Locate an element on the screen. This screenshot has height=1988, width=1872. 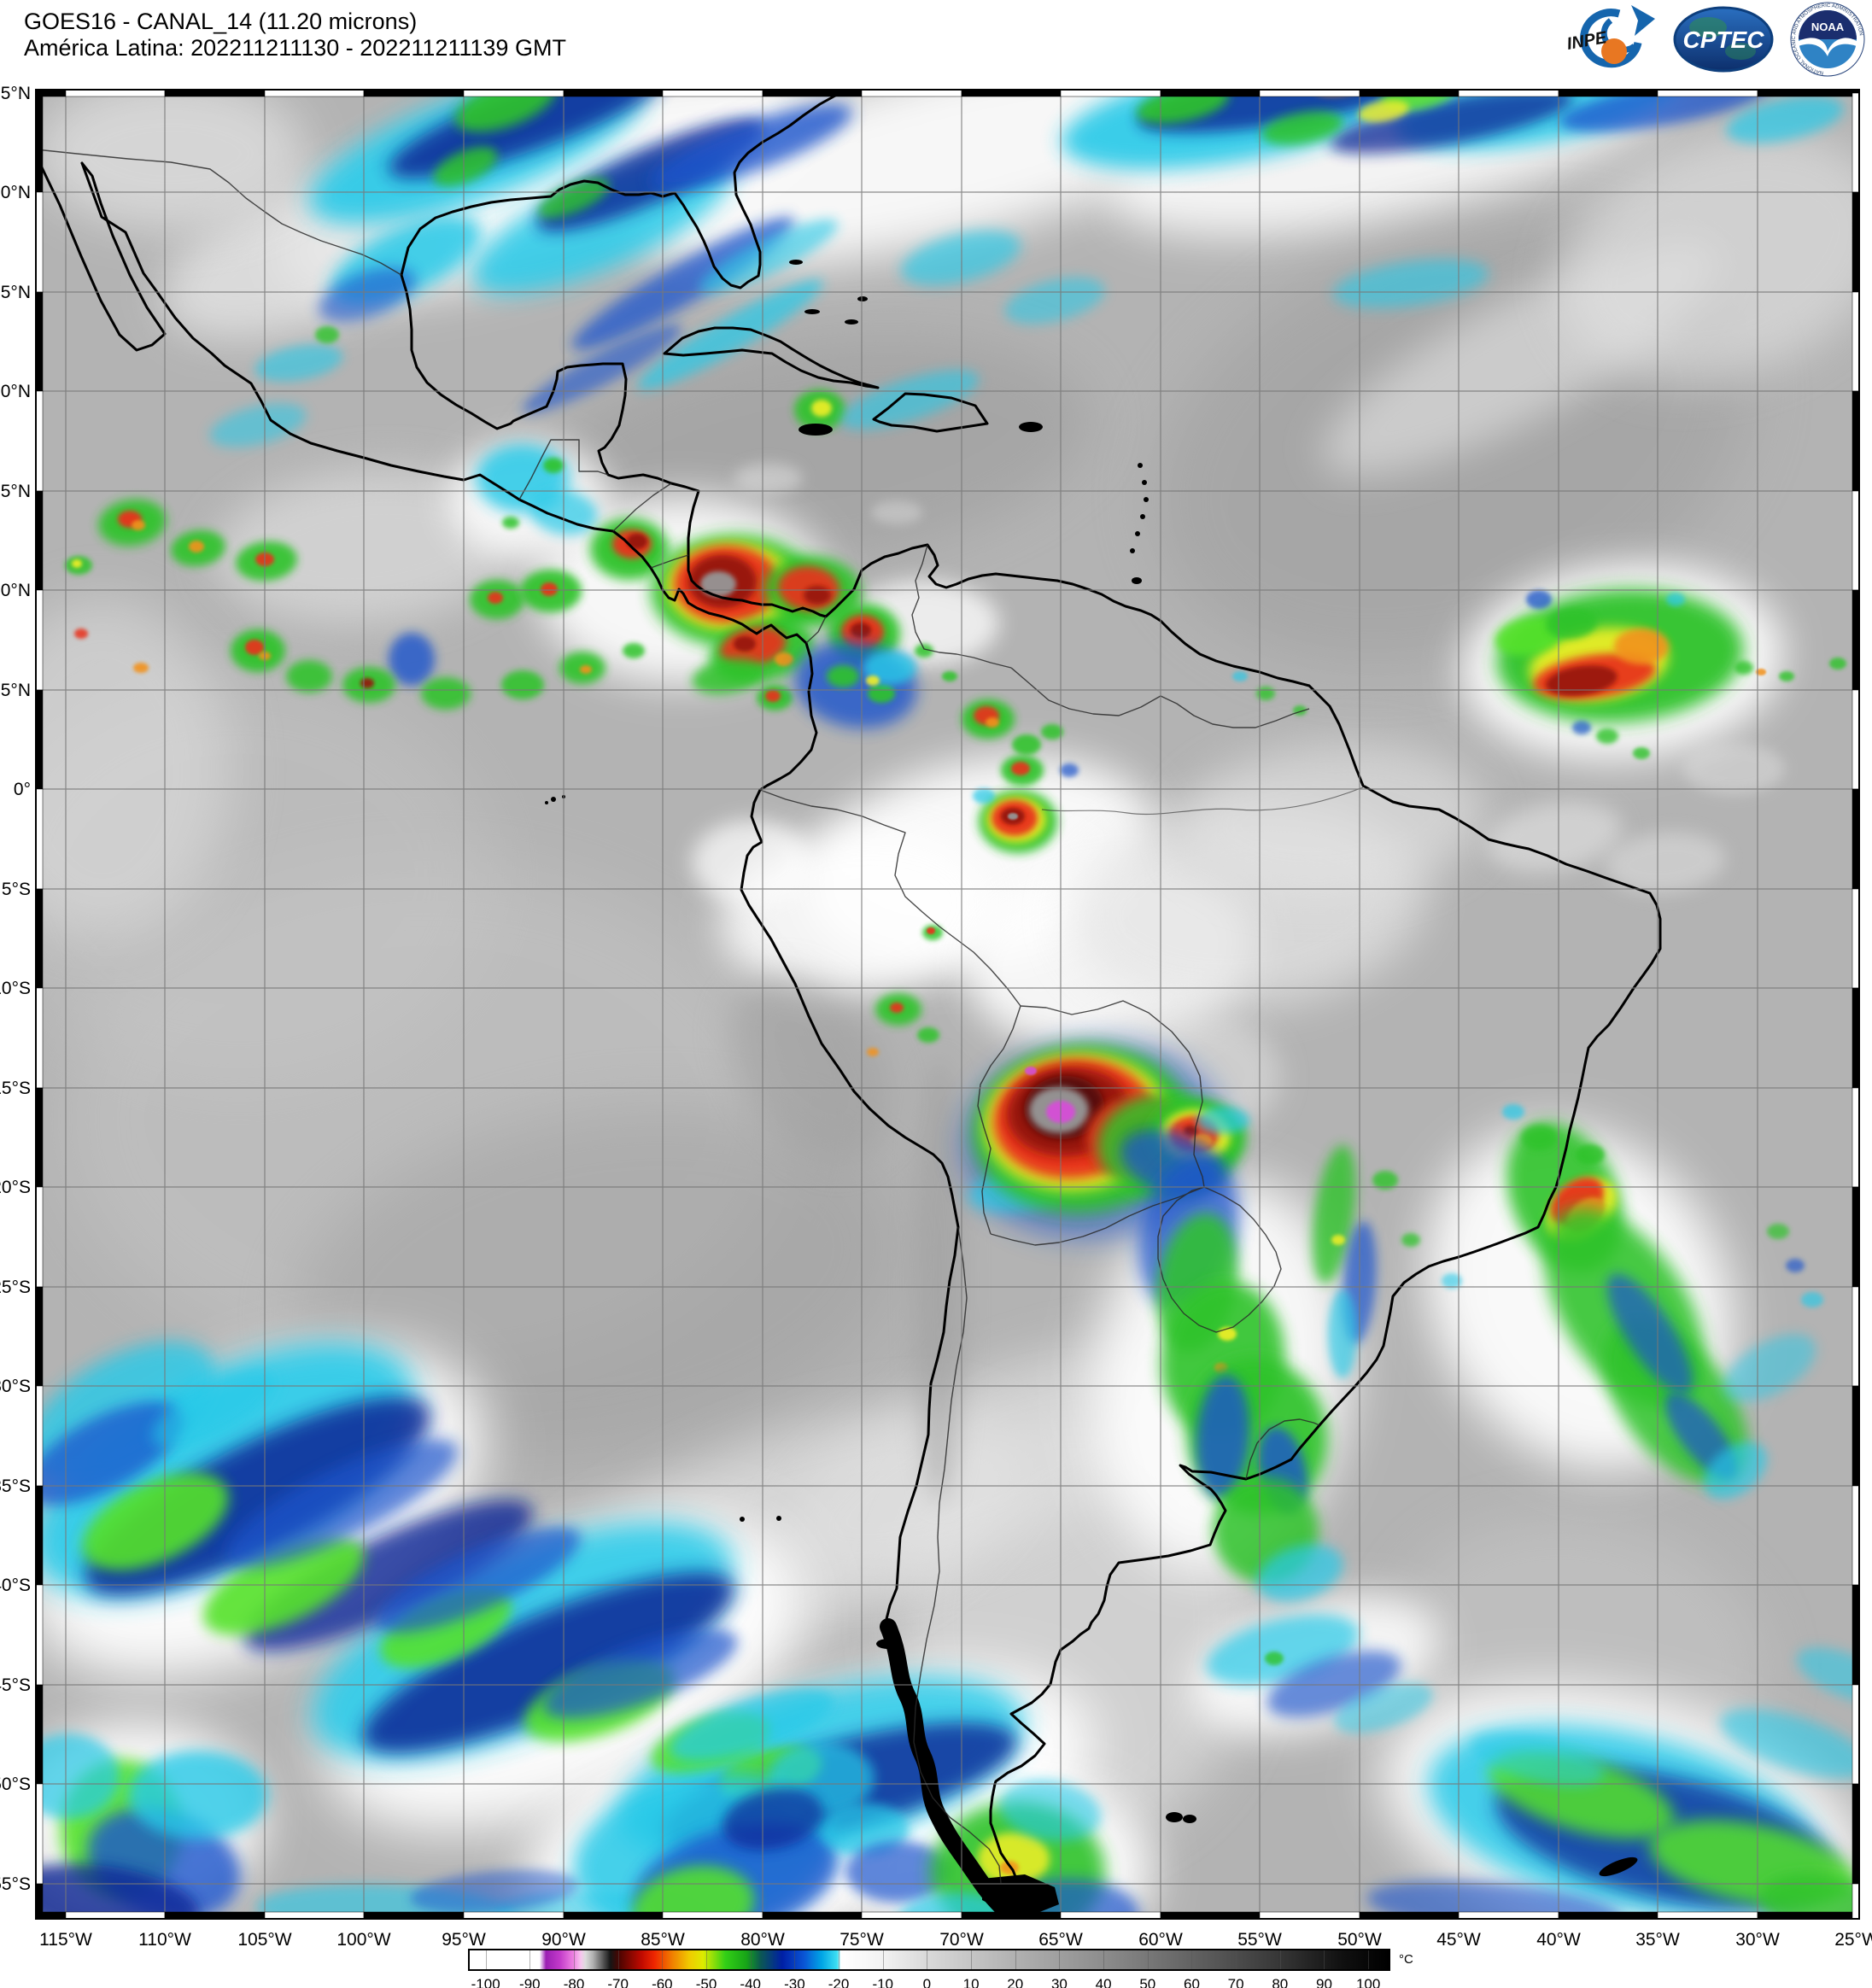
latitude-label: 25°S is located at coordinates (15, 1287).